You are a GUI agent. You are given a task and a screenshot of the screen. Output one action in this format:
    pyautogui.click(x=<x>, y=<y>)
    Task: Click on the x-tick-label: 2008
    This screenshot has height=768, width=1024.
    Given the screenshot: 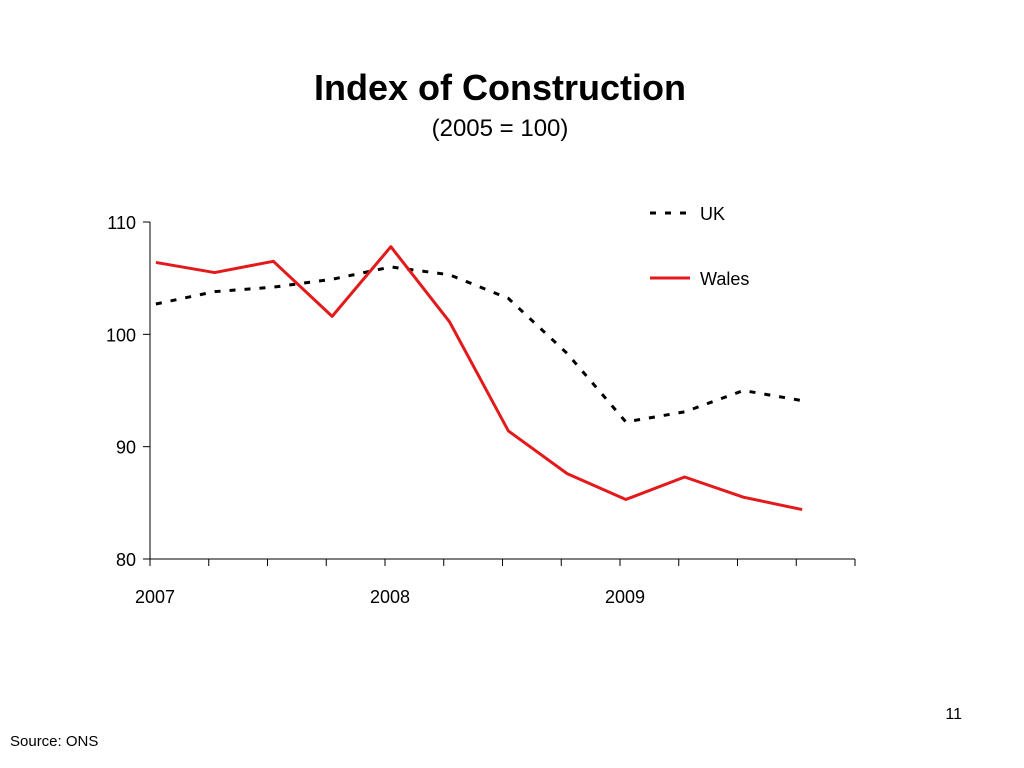 What is the action you would take?
    pyautogui.click(x=390, y=597)
    